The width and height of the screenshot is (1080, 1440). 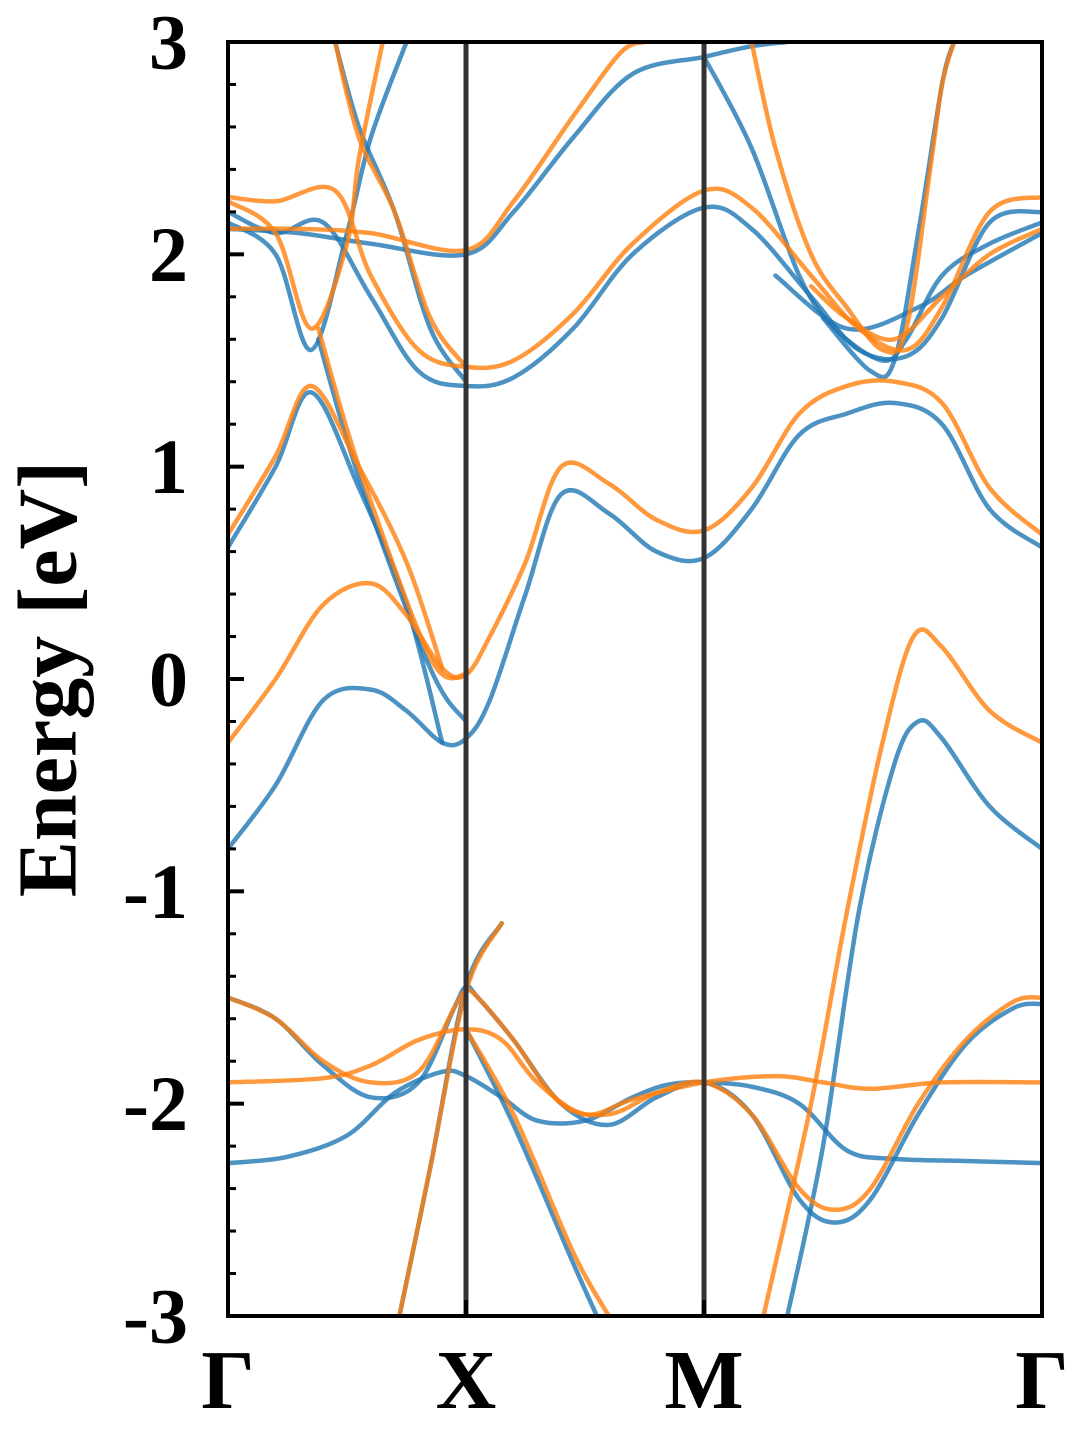 I want to click on y-tick-label: 1, so click(x=168, y=466).